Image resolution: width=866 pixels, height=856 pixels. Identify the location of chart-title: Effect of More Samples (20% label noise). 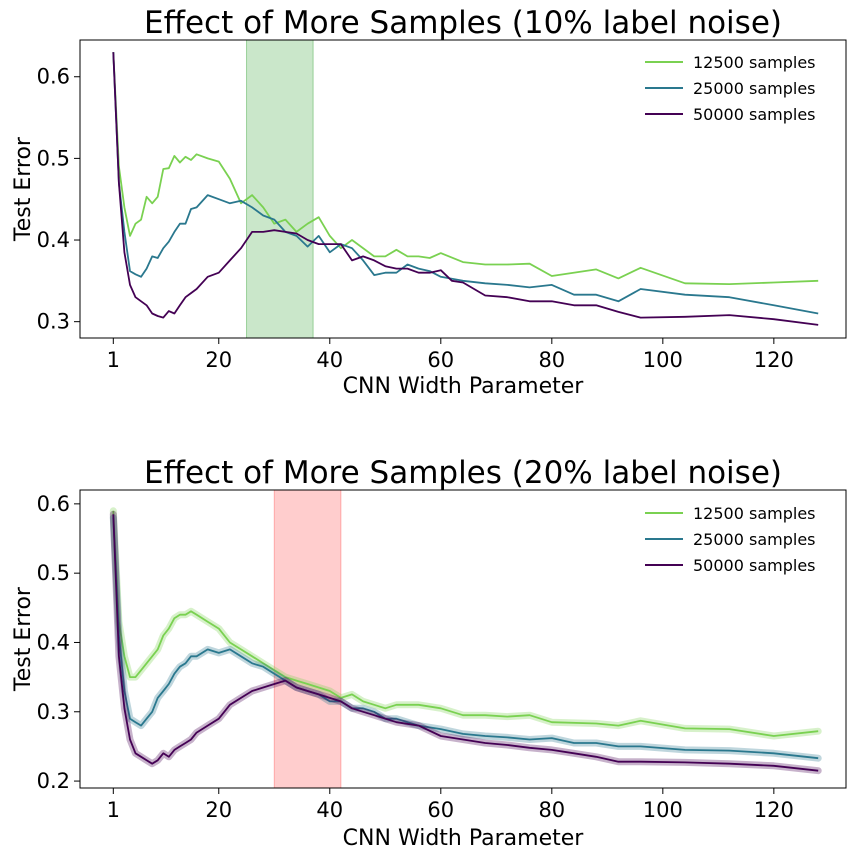
(463, 473).